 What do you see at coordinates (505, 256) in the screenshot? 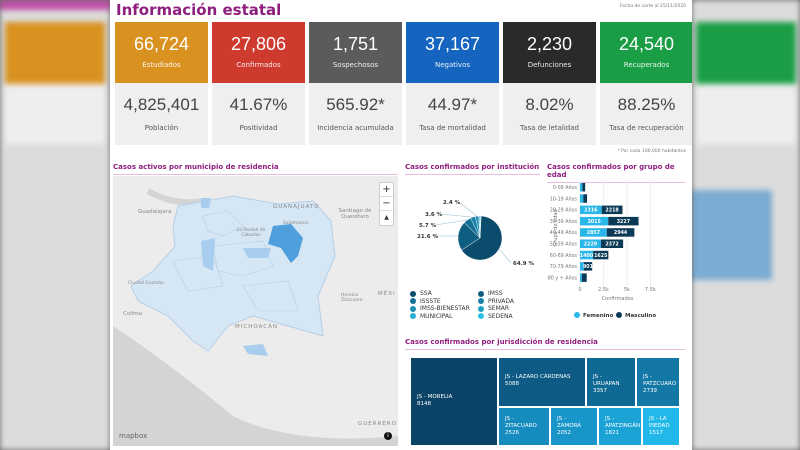
I see `pie-leader-line` at bounding box center [505, 256].